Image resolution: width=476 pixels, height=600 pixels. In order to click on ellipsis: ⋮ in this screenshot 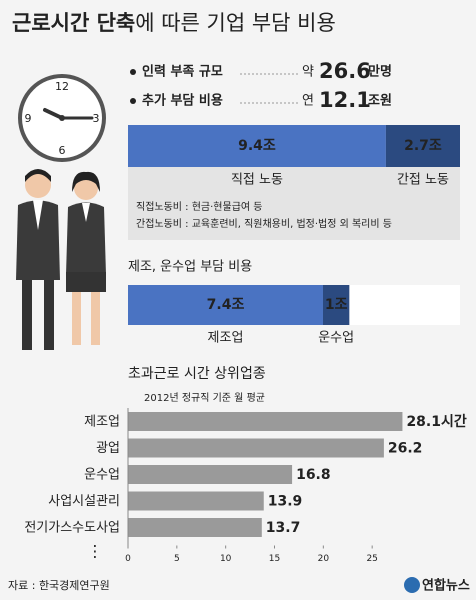, I will do `click(95, 551)`.